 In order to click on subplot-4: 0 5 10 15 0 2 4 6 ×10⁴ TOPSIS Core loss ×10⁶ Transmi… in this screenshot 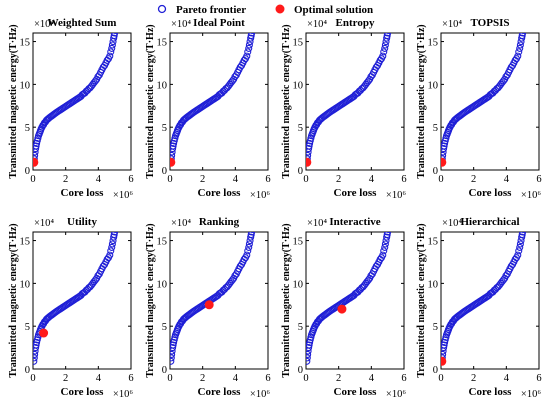, I will do `click(479, 109)`.